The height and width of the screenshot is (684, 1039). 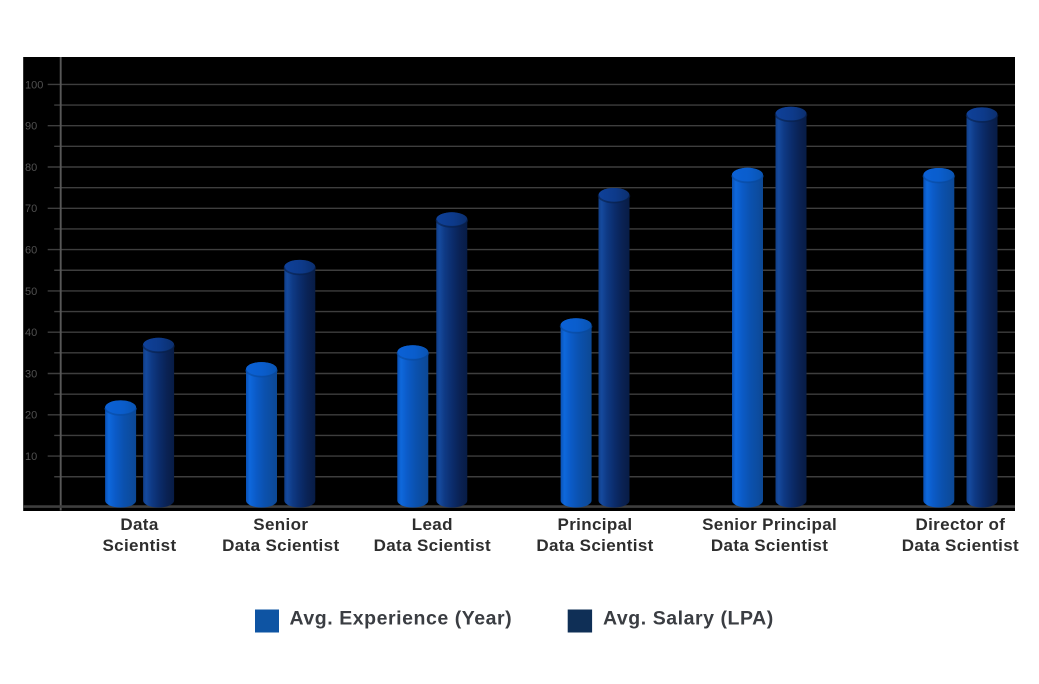 I want to click on svg-text: Principal, so click(x=595, y=524).